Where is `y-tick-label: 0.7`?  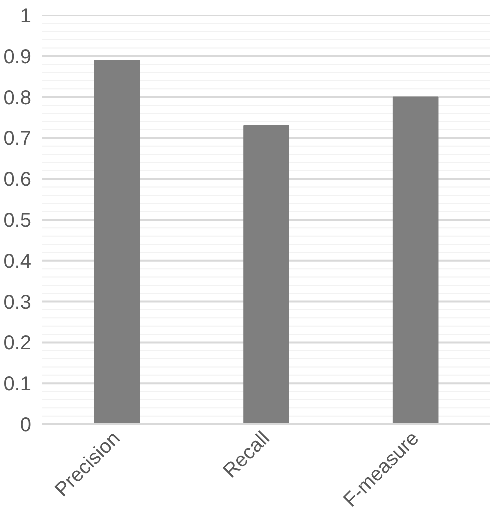 y-tick-label: 0.7 is located at coordinates (18, 139).